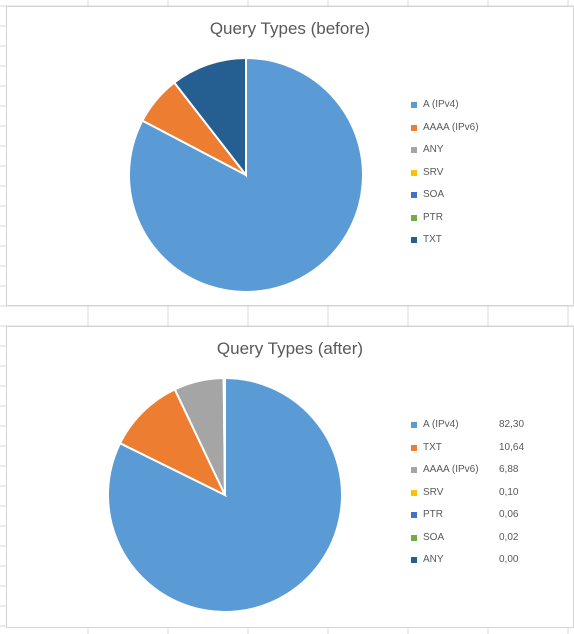 The image size is (574, 634). What do you see at coordinates (509, 469) in the screenshot?
I see `legend-value: 6,88` at bounding box center [509, 469].